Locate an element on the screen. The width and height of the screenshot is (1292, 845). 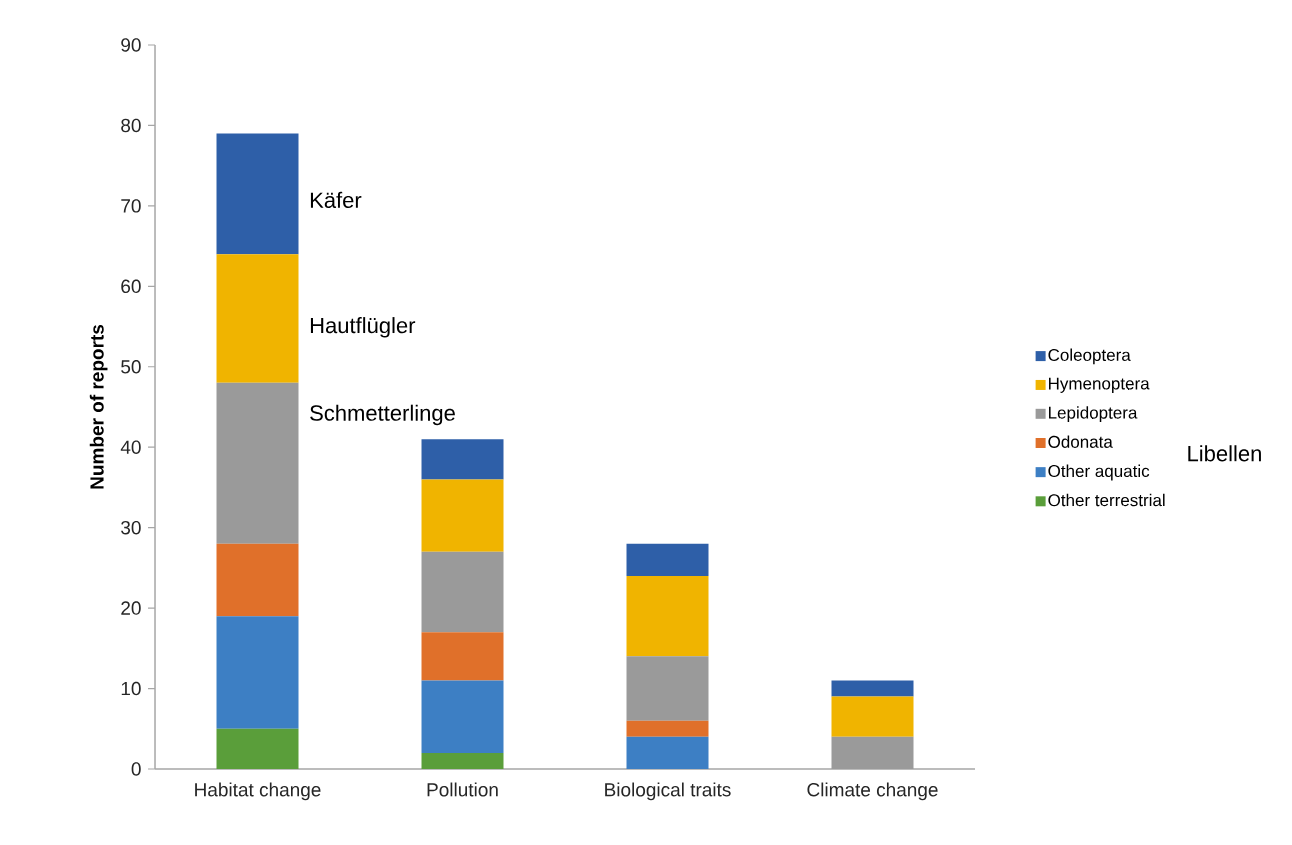
text: Libellen is located at coordinates (1224, 453).